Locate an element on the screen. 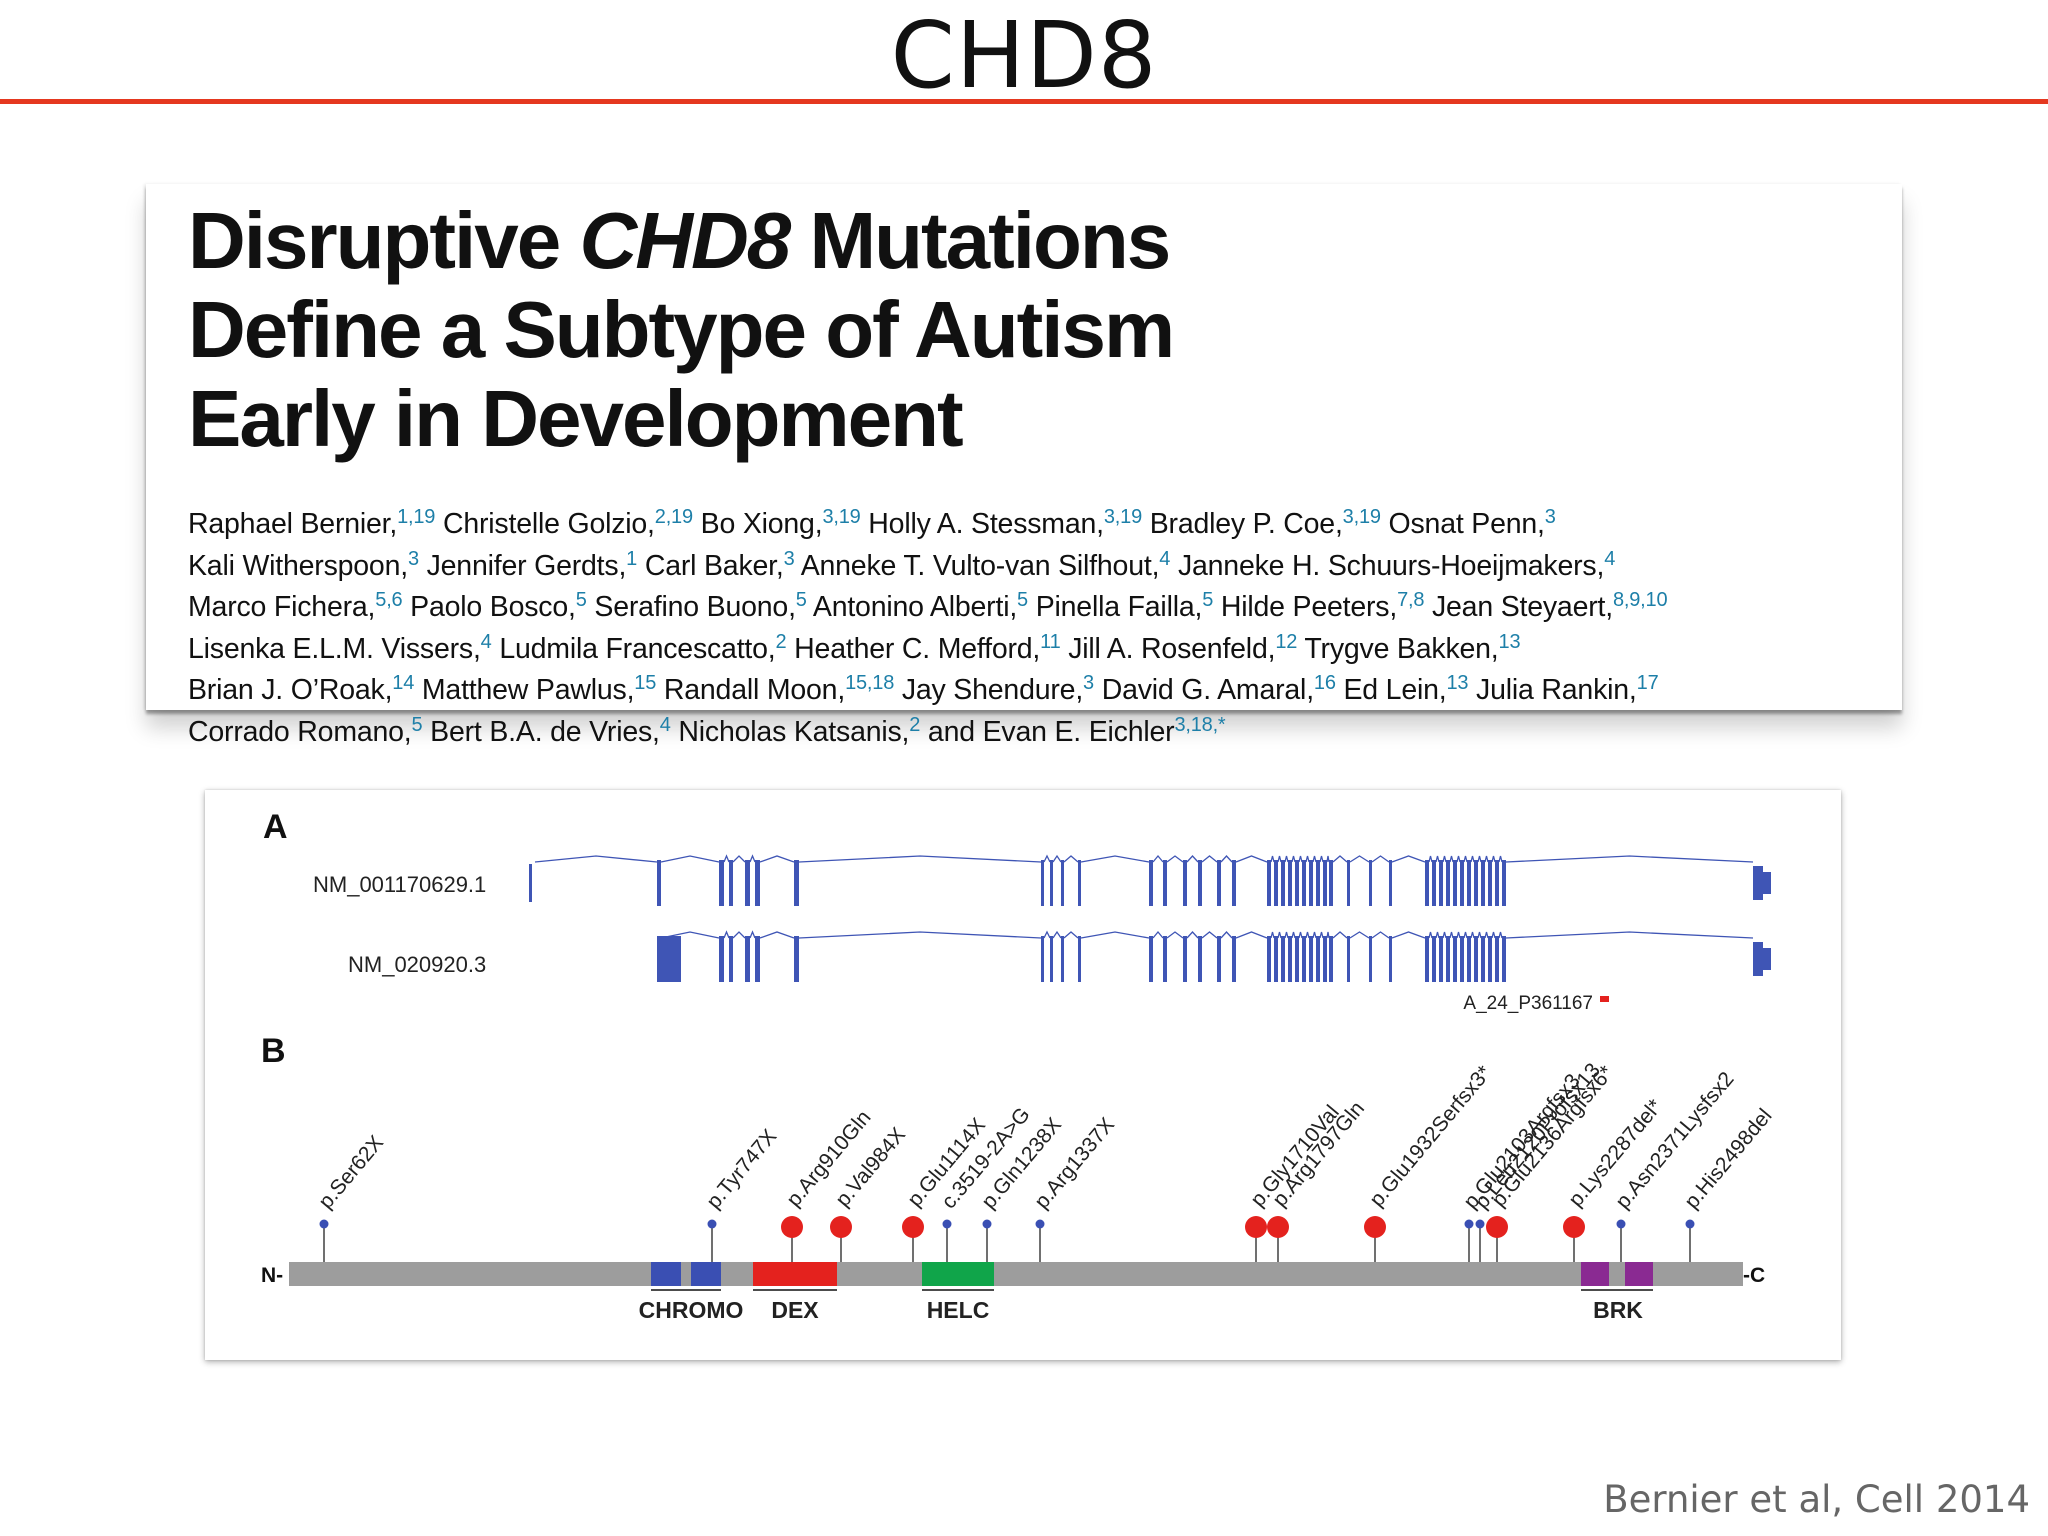 This screenshot has width=2048, height=1536. citation: Bernier et al, Cell 2014 is located at coordinates (1816, 1499).